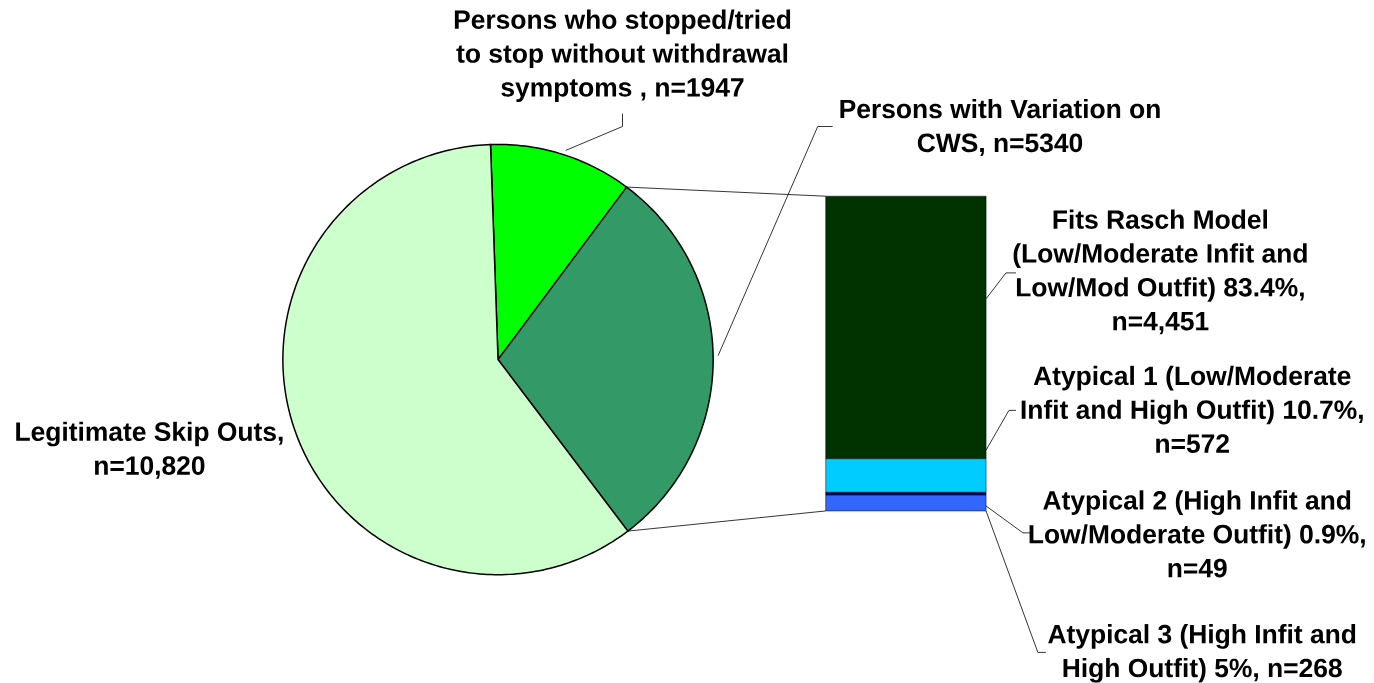 Image resolution: width=1374 pixels, height=683 pixels. Describe the element at coordinates (1197, 534) in the screenshot. I see `legend-label: Atypical 2 (High Infit and Low/Moderate Outfit) 0.9%, n=49` at that location.